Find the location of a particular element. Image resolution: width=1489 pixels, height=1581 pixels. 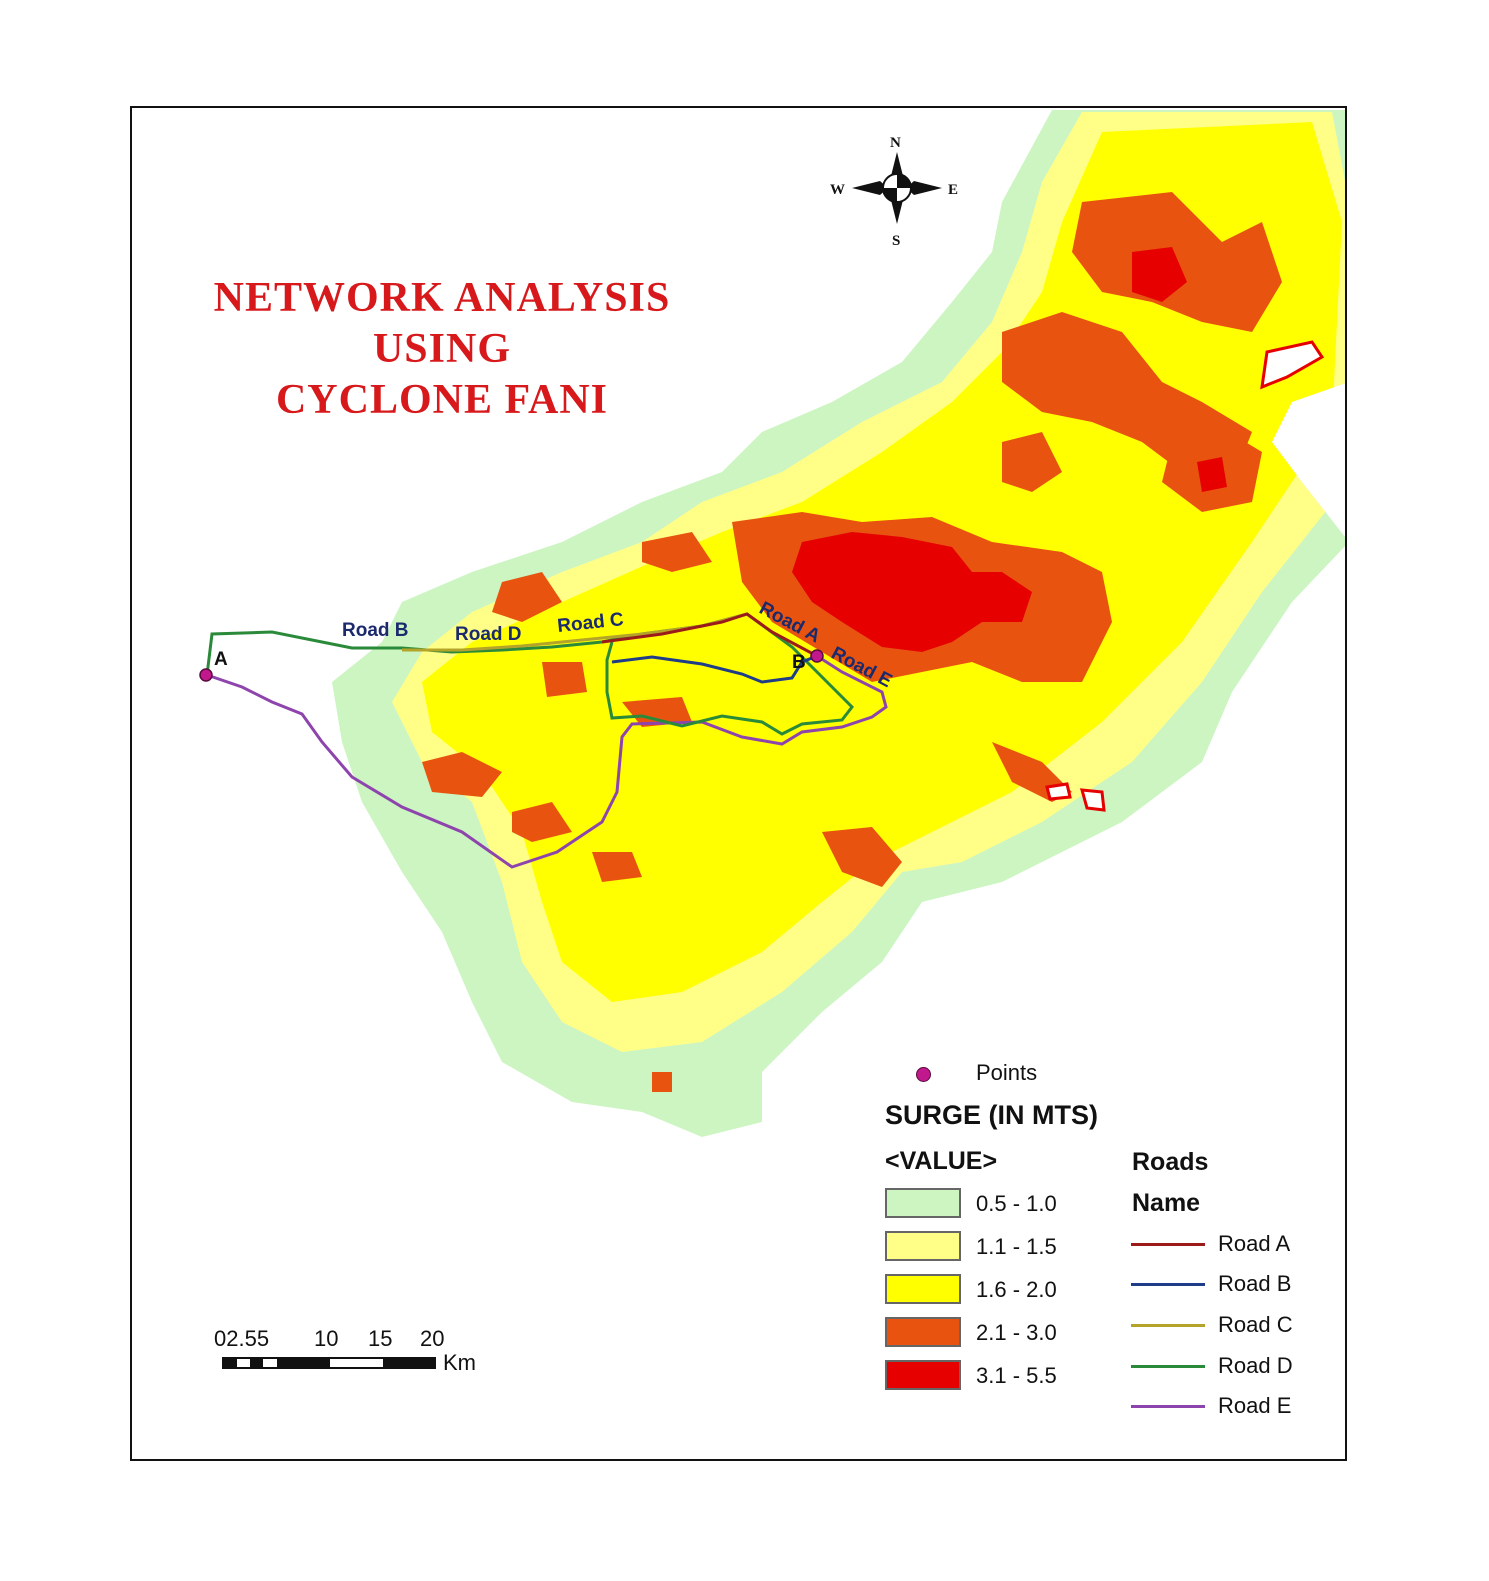

legend-points-marker is located at coordinates (923, 1074).